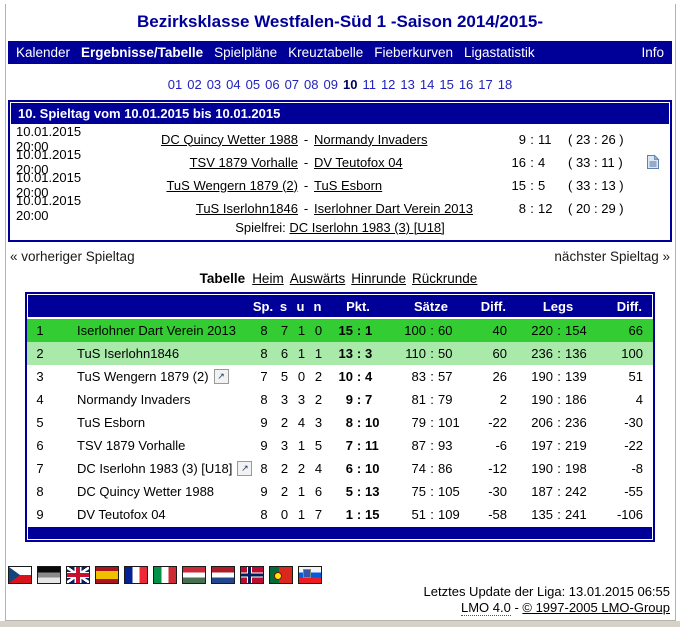 This screenshot has width=680, height=627. I want to click on flag-portuguese-icon, so click(281, 575).